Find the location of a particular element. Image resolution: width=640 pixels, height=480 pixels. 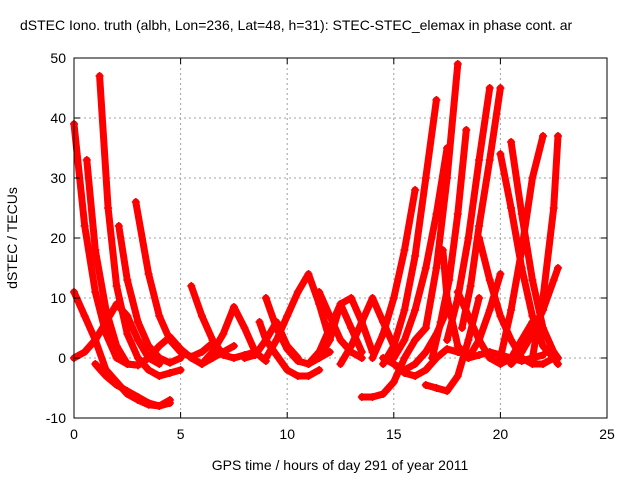

y-axis-label: dSTEC / TECUs is located at coordinates (12, 238).